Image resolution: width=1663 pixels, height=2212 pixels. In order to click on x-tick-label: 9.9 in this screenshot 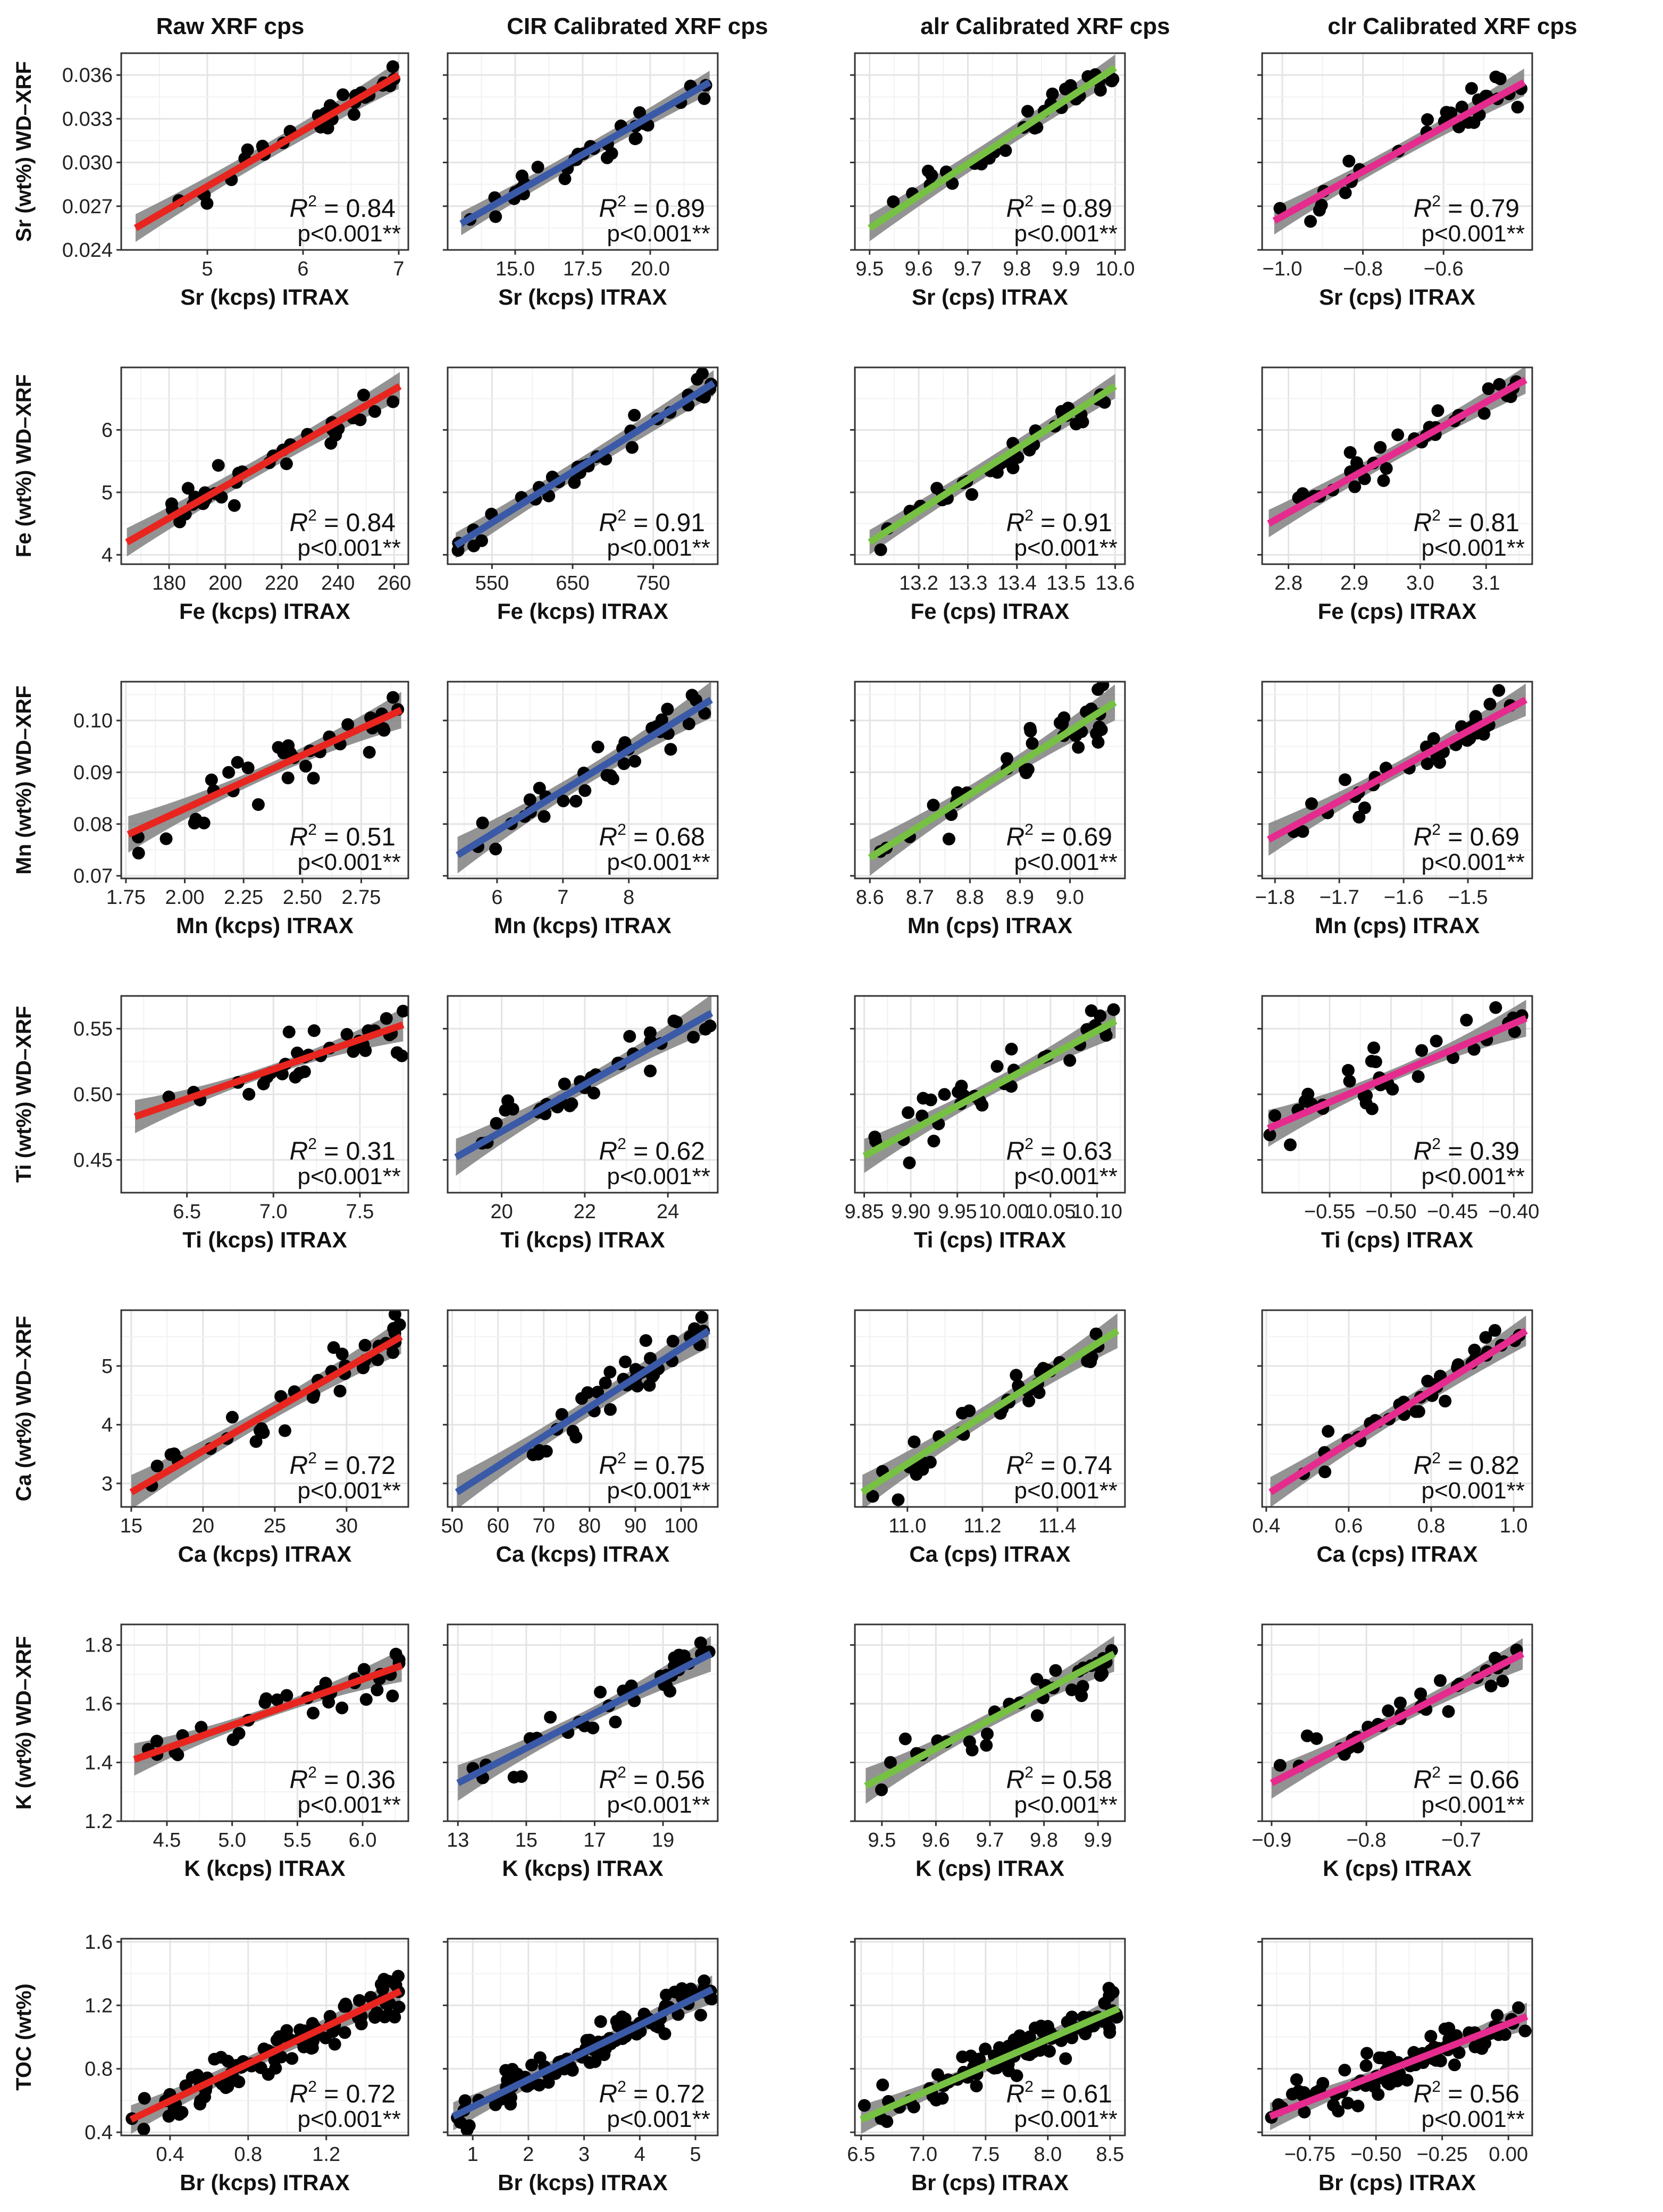, I will do `click(1066, 269)`.